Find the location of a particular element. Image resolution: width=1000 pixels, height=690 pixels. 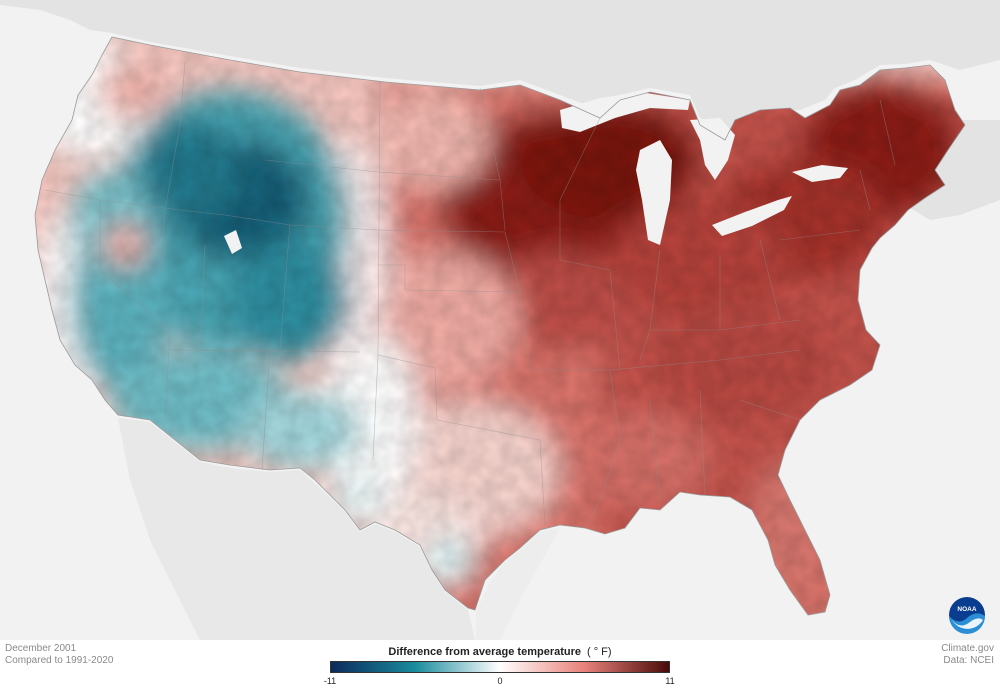

noaa-logo-icon: NOAA is located at coordinates (967, 615).